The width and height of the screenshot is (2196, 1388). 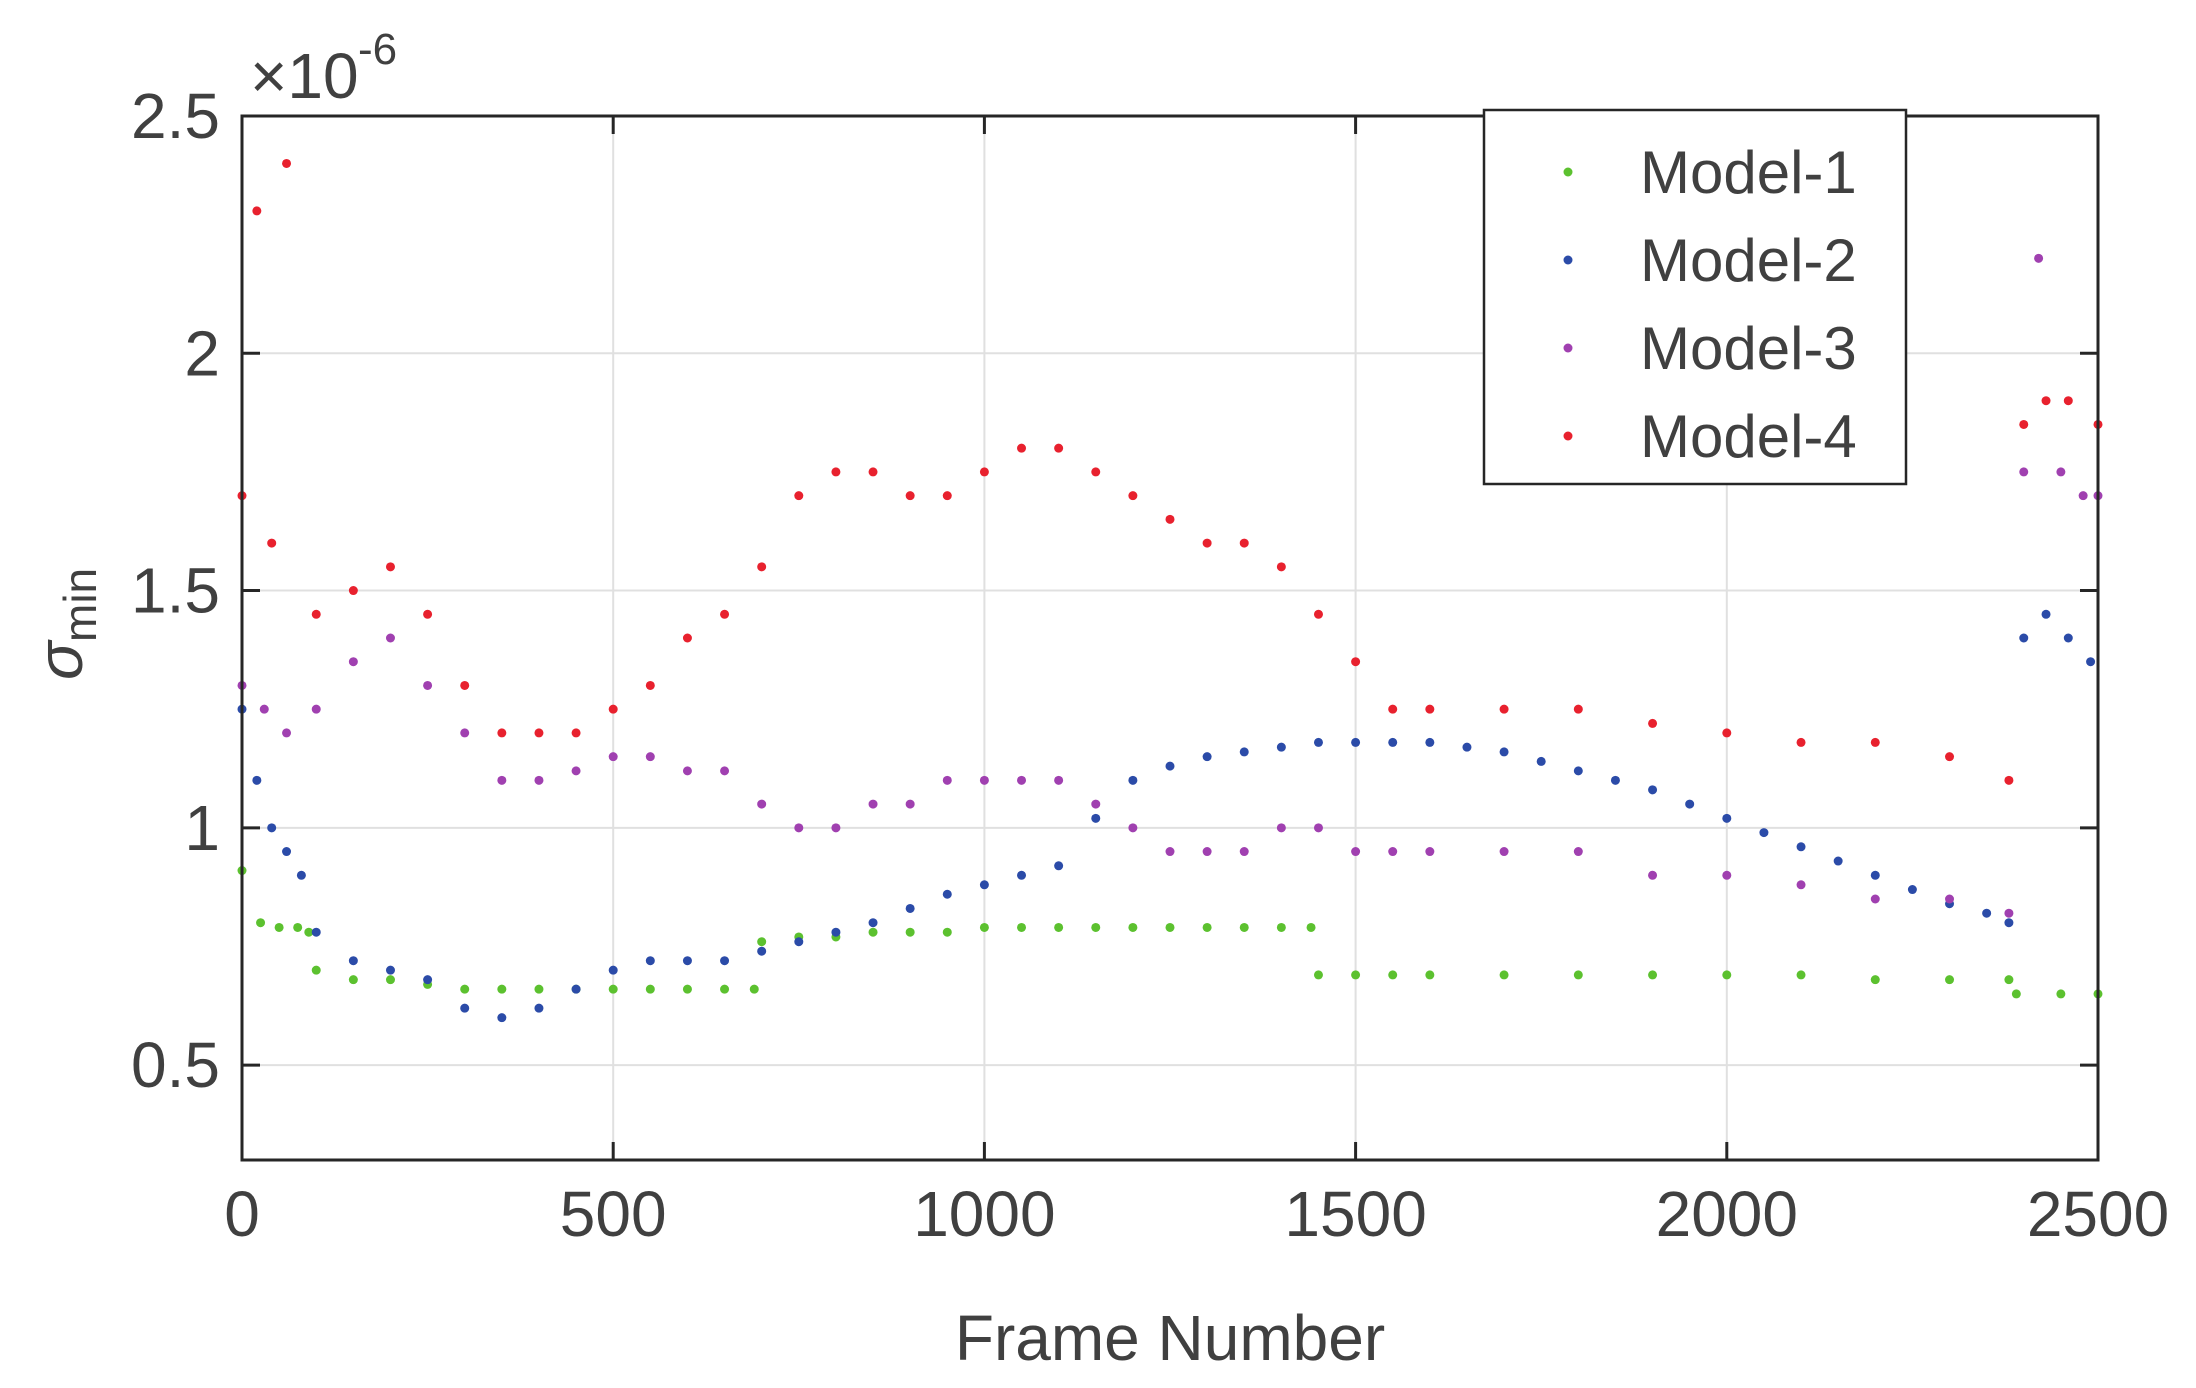 I want to click on legend-label: Model-3, so click(x=1748, y=348).